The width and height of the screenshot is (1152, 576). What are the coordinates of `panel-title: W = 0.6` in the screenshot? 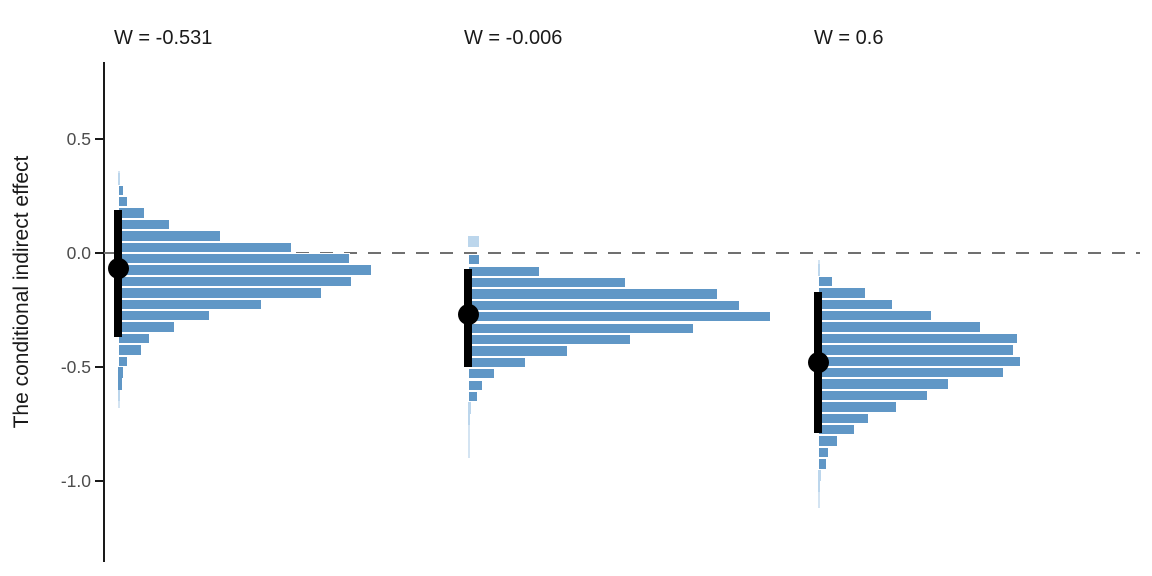 It's located at (849, 38).